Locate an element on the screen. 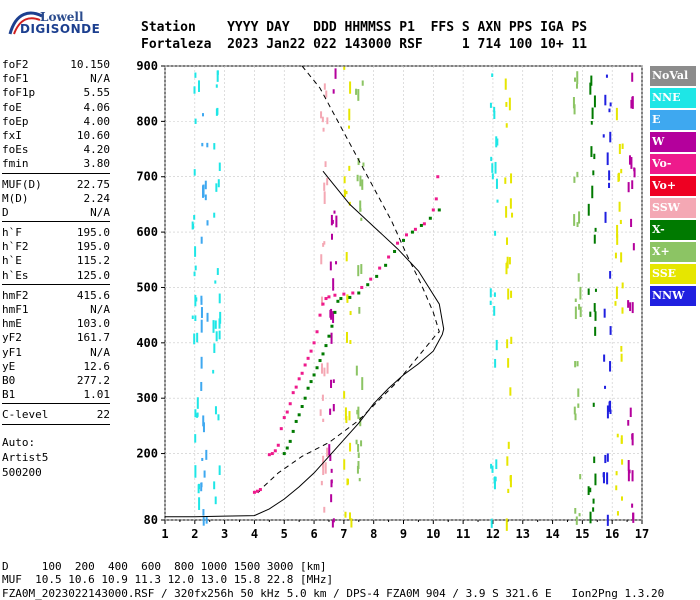 The image size is (700, 600). auto-line2: Artist5 is located at coordinates (25, 457).